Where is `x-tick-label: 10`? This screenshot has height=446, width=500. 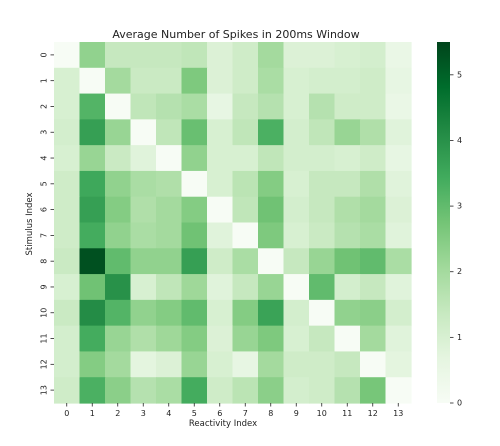
x-tick-label: 10 is located at coordinates (322, 413).